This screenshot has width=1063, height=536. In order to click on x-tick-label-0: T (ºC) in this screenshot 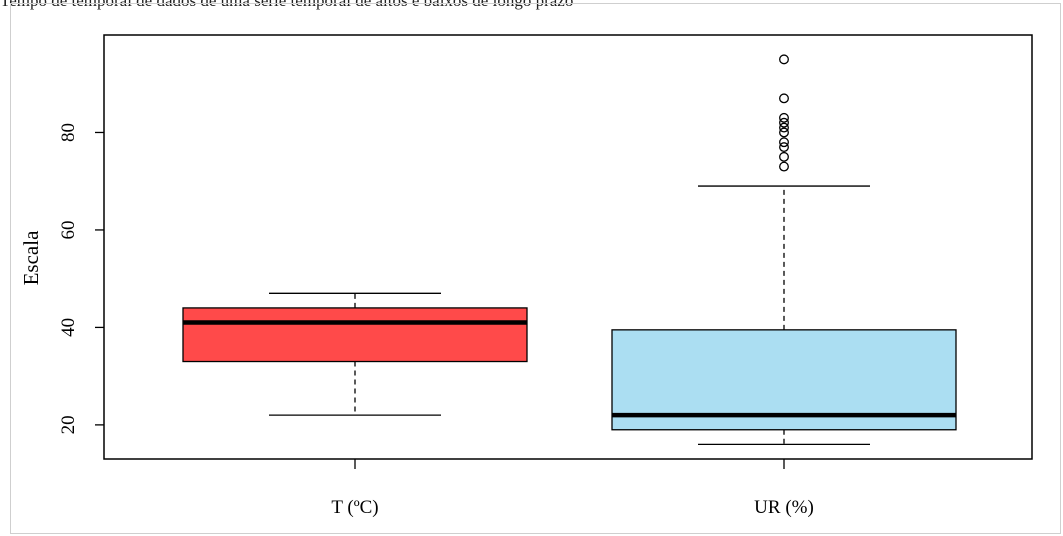, I will do `click(354, 507)`.